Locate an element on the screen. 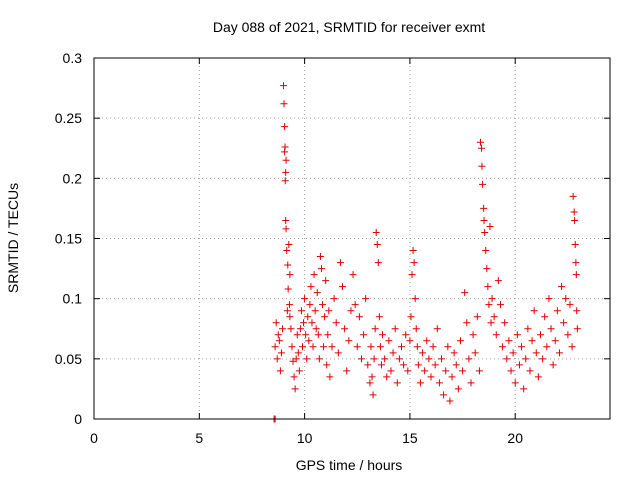  y-tick-label: 0.1 is located at coordinates (73, 299).